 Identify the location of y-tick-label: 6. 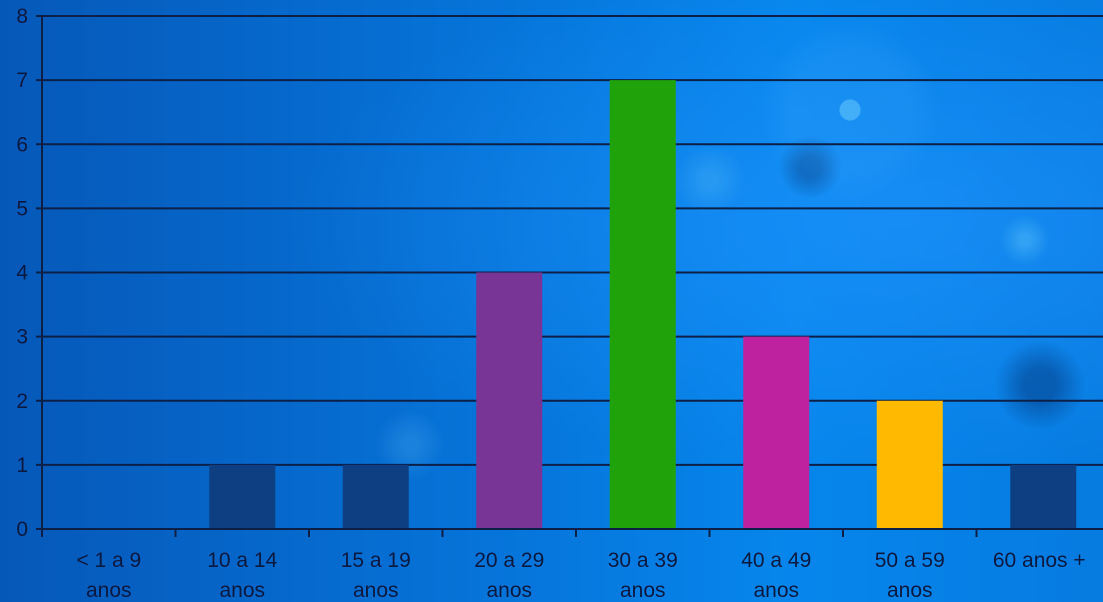
(22, 144).